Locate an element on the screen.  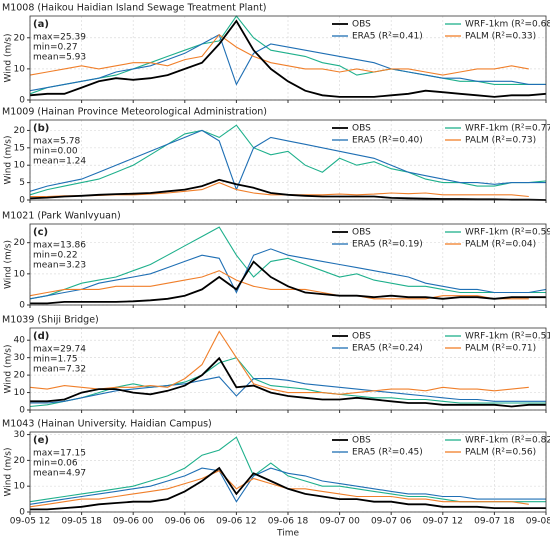
panel-label: (d) is located at coordinates (41, 336).